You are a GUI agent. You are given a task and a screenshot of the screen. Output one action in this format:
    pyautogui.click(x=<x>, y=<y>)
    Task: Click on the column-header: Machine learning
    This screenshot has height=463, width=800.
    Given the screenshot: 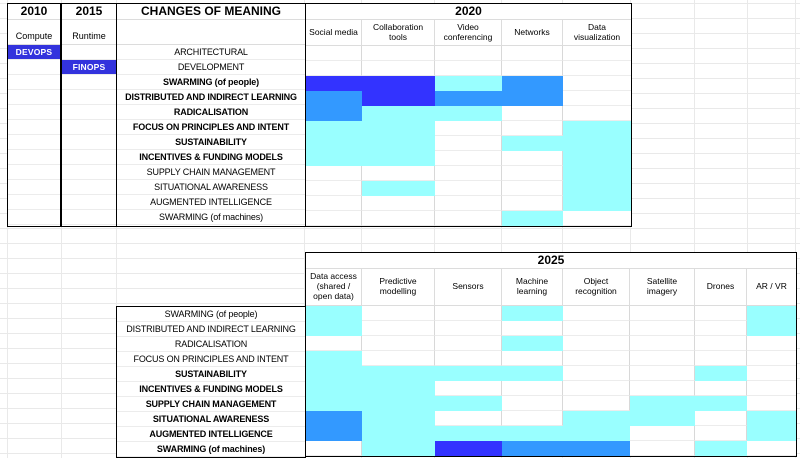 What is the action you would take?
    pyautogui.click(x=532, y=287)
    